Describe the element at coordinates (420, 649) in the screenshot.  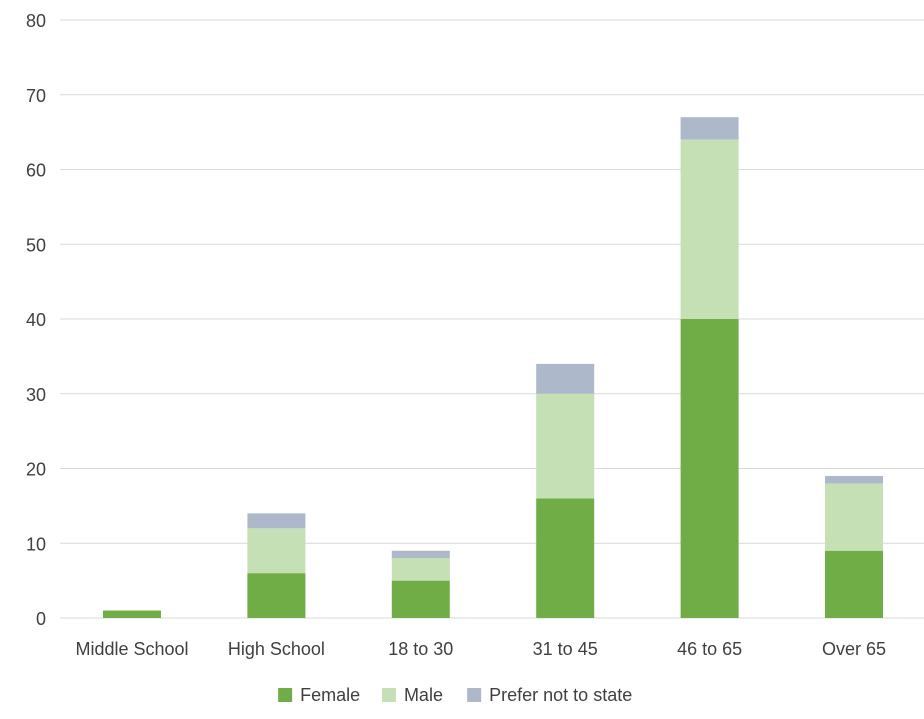
I see `x-tick-label: 18 to 30` at that location.